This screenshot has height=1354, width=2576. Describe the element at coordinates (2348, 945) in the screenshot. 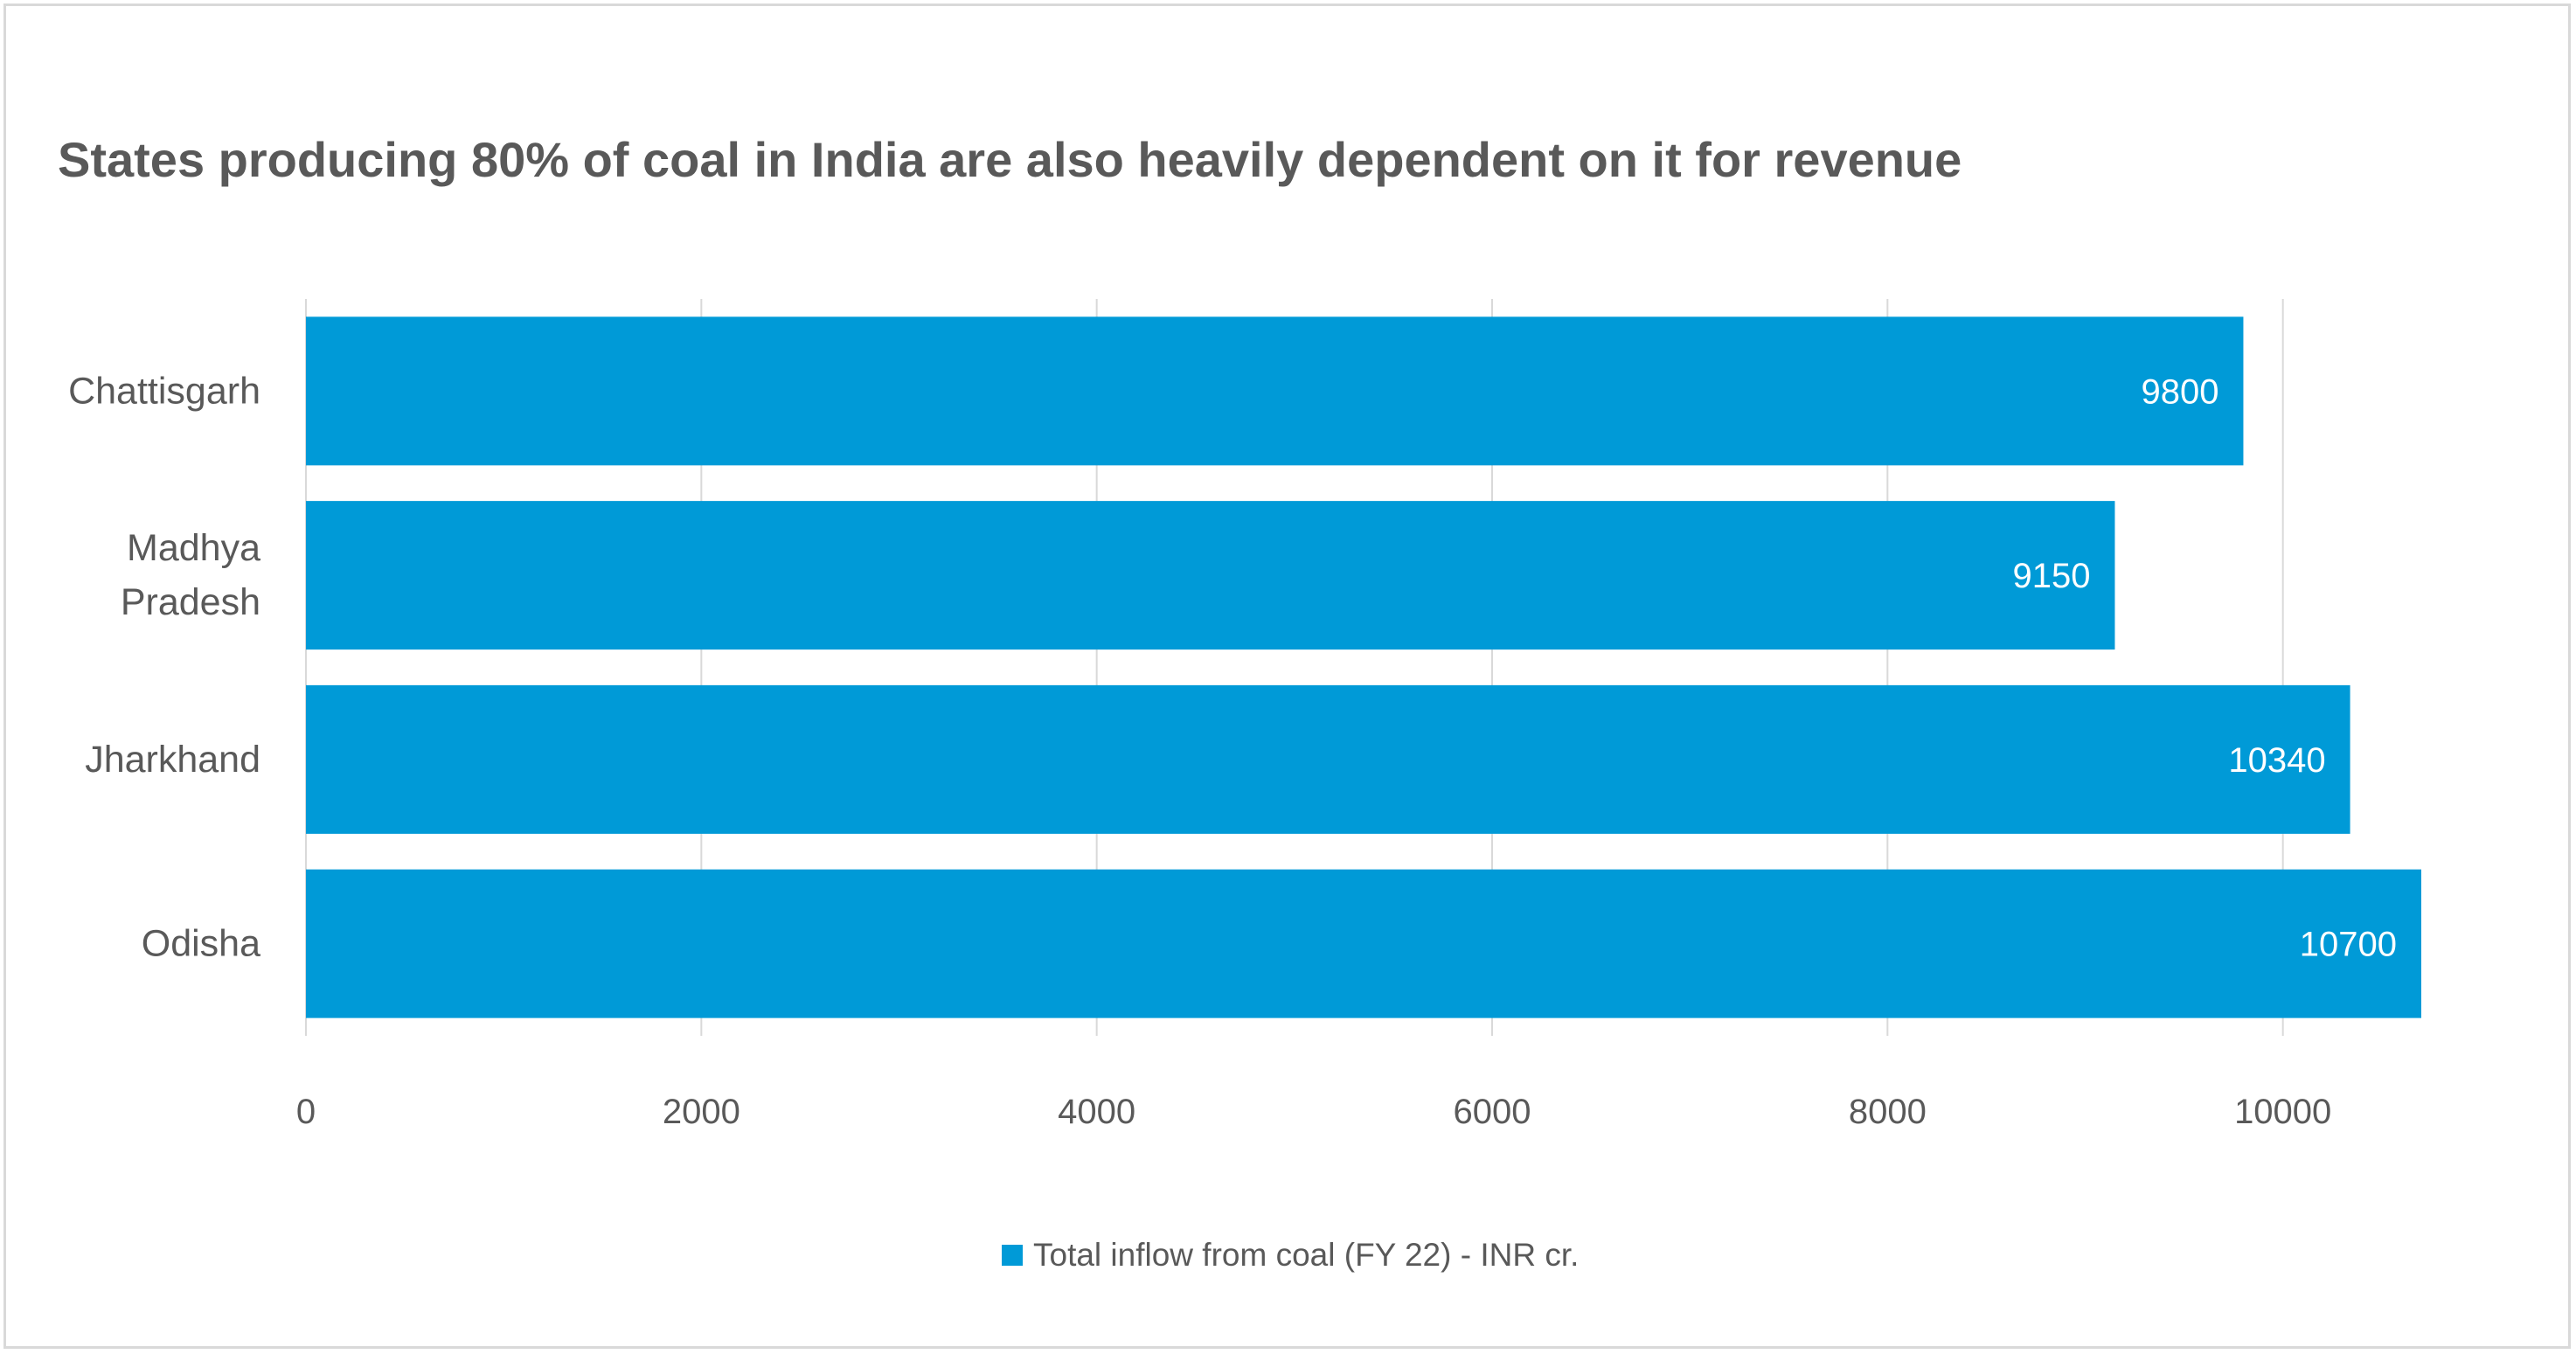

I see `bar-value-label: 10700` at that location.